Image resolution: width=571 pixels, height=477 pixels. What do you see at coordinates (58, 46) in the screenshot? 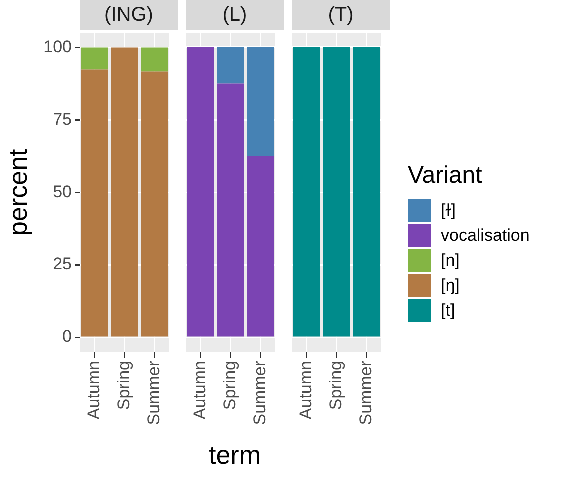
I see `y-tick-label: 100` at bounding box center [58, 46].